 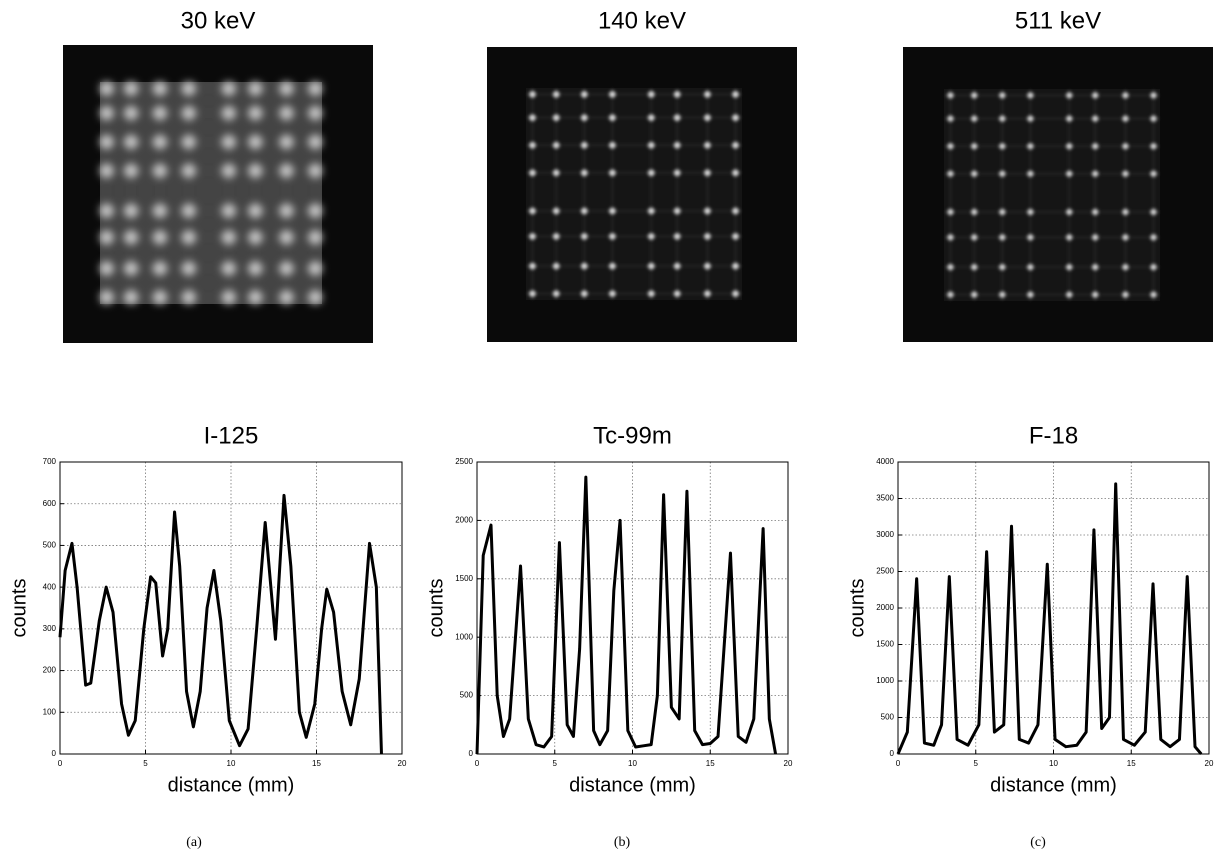 What do you see at coordinates (194, 842) in the screenshot?
I see `panel-label: (a)` at bounding box center [194, 842].